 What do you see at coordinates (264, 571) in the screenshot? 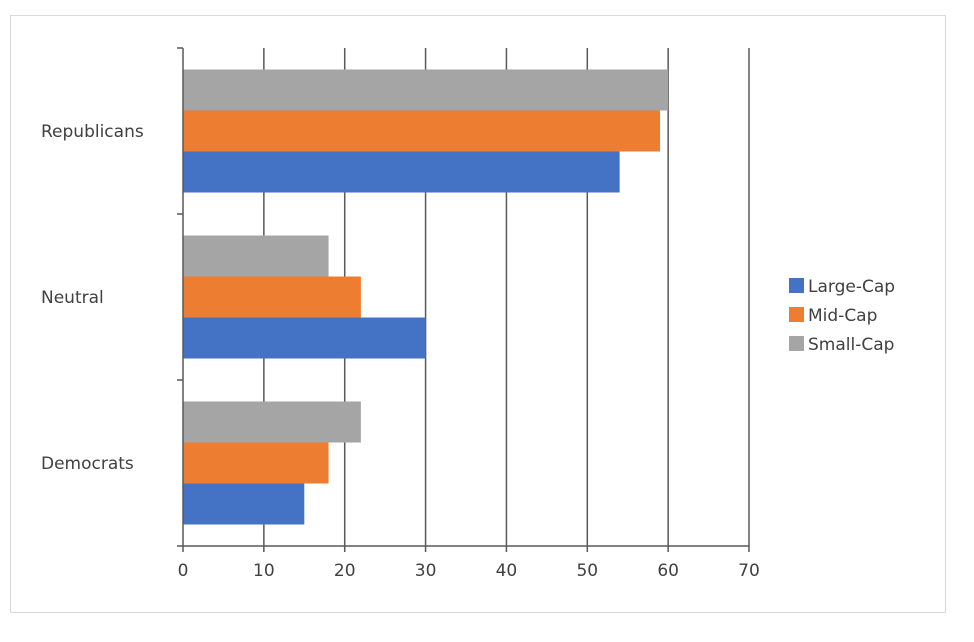
I see `x-tick-label-10: 10` at bounding box center [264, 571].